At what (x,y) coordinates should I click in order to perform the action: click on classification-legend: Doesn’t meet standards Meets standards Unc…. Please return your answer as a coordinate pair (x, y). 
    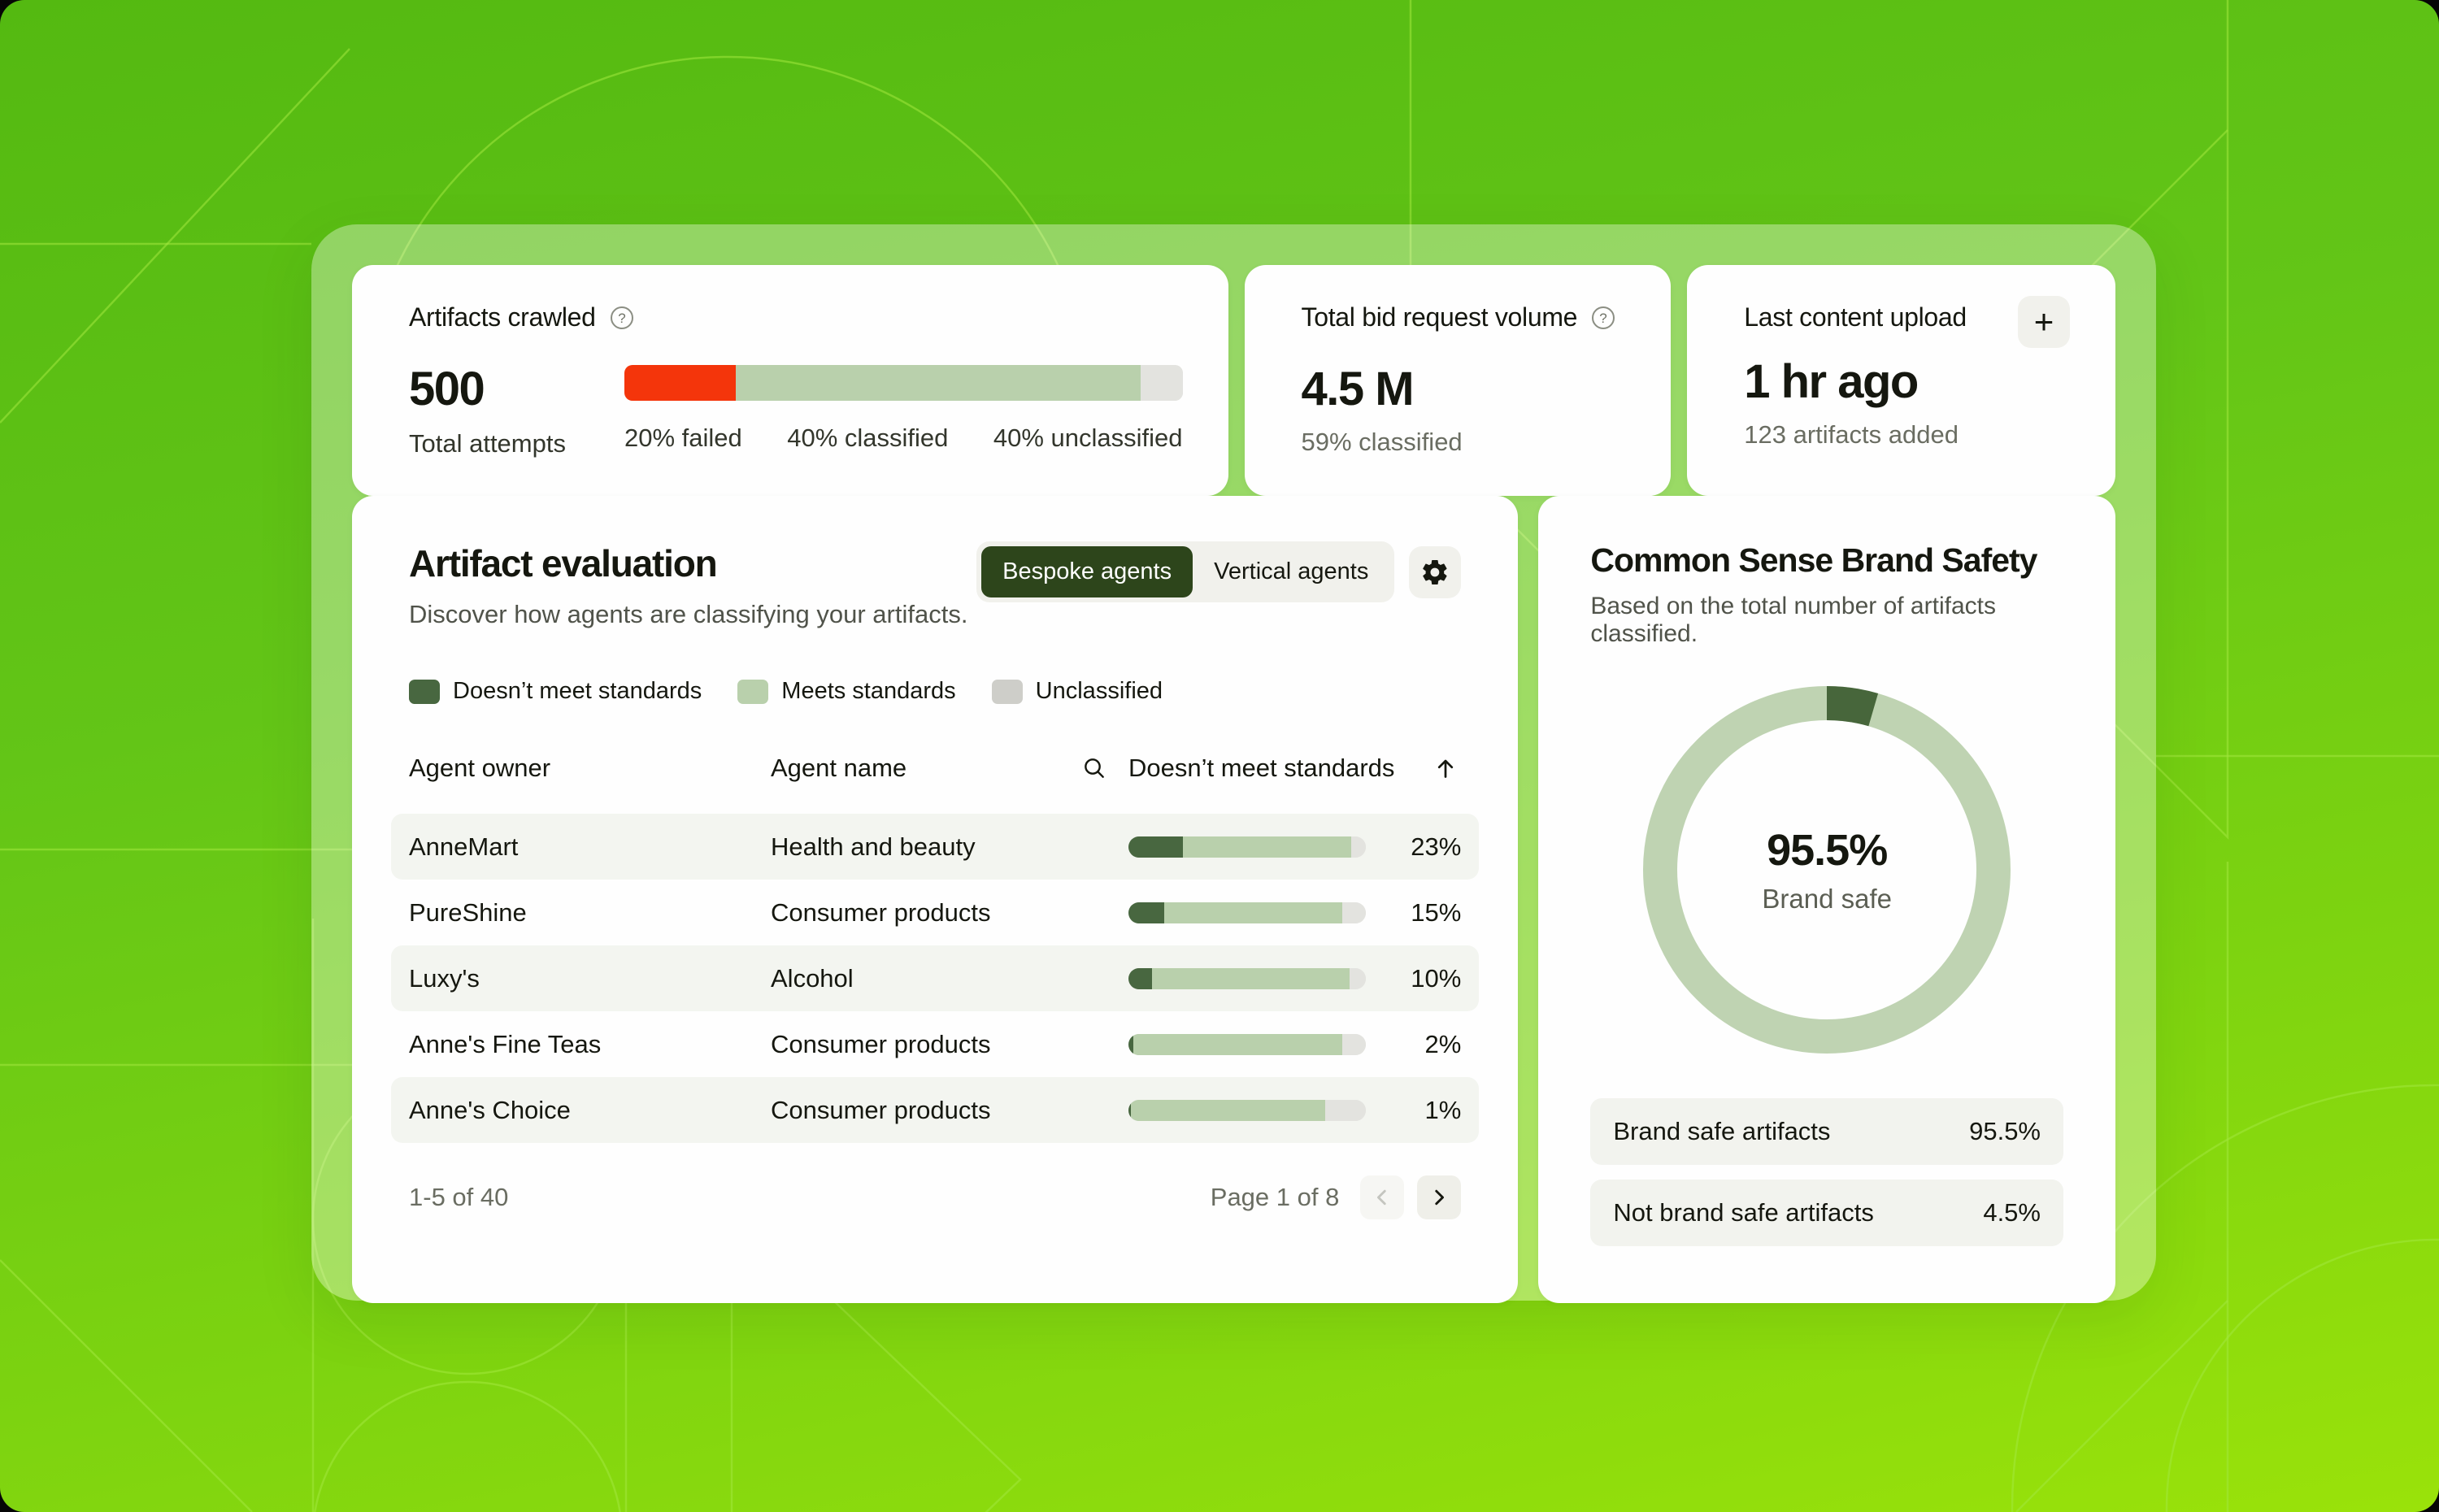
    Looking at the image, I should click on (935, 691).